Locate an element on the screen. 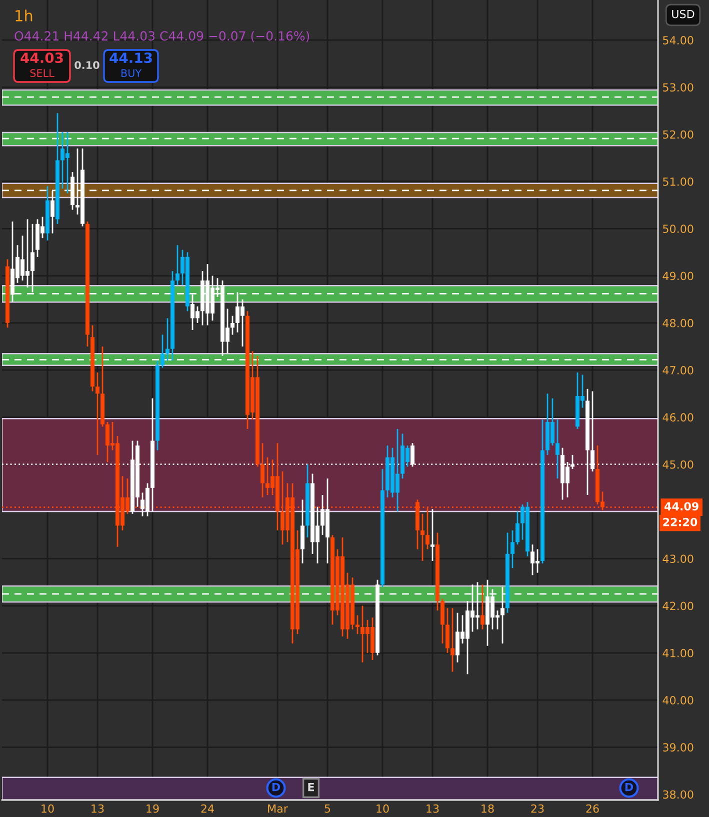  y-tick-label: 40.00 is located at coordinates (678, 700).